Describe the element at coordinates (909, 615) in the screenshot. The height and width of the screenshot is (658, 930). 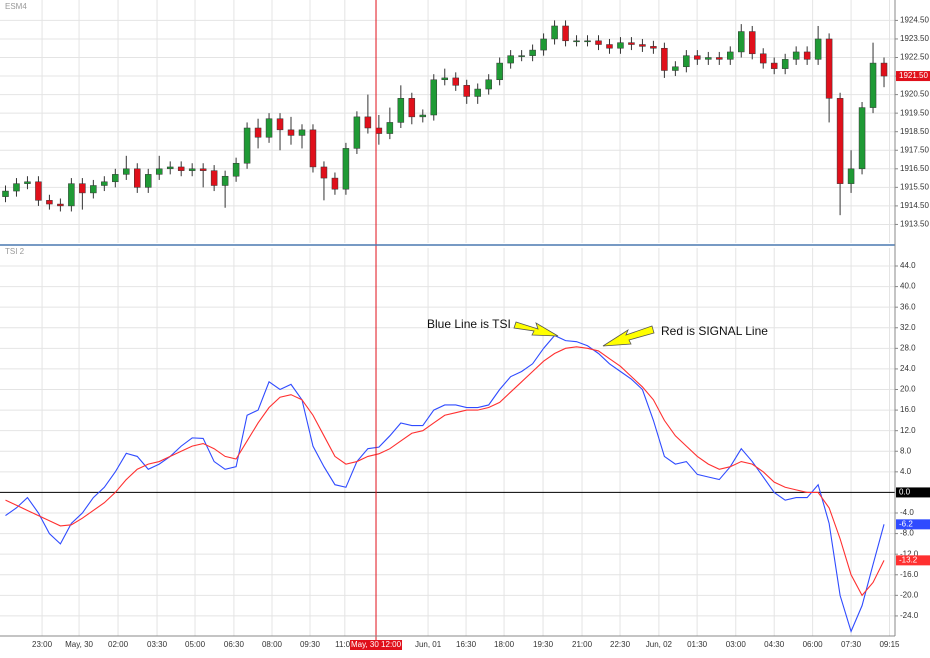
I see `y-tick-label: -24.0` at that location.